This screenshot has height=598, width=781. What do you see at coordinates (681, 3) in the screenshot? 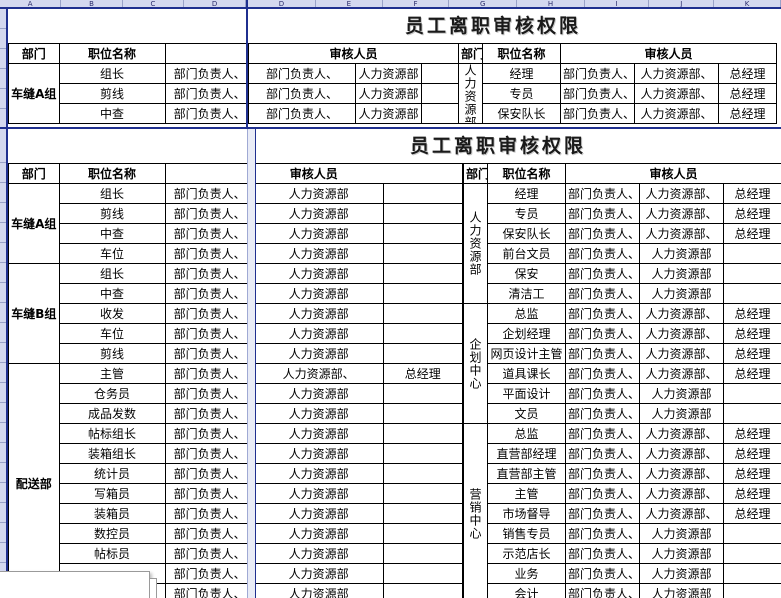
I see `column-header-cell: J` at bounding box center [681, 3].